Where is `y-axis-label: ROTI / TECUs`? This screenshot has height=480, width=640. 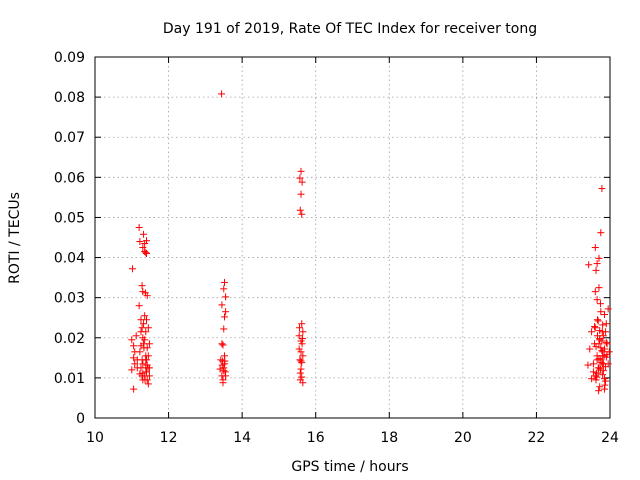 y-axis-label: ROTI / TECUs is located at coordinates (15, 238).